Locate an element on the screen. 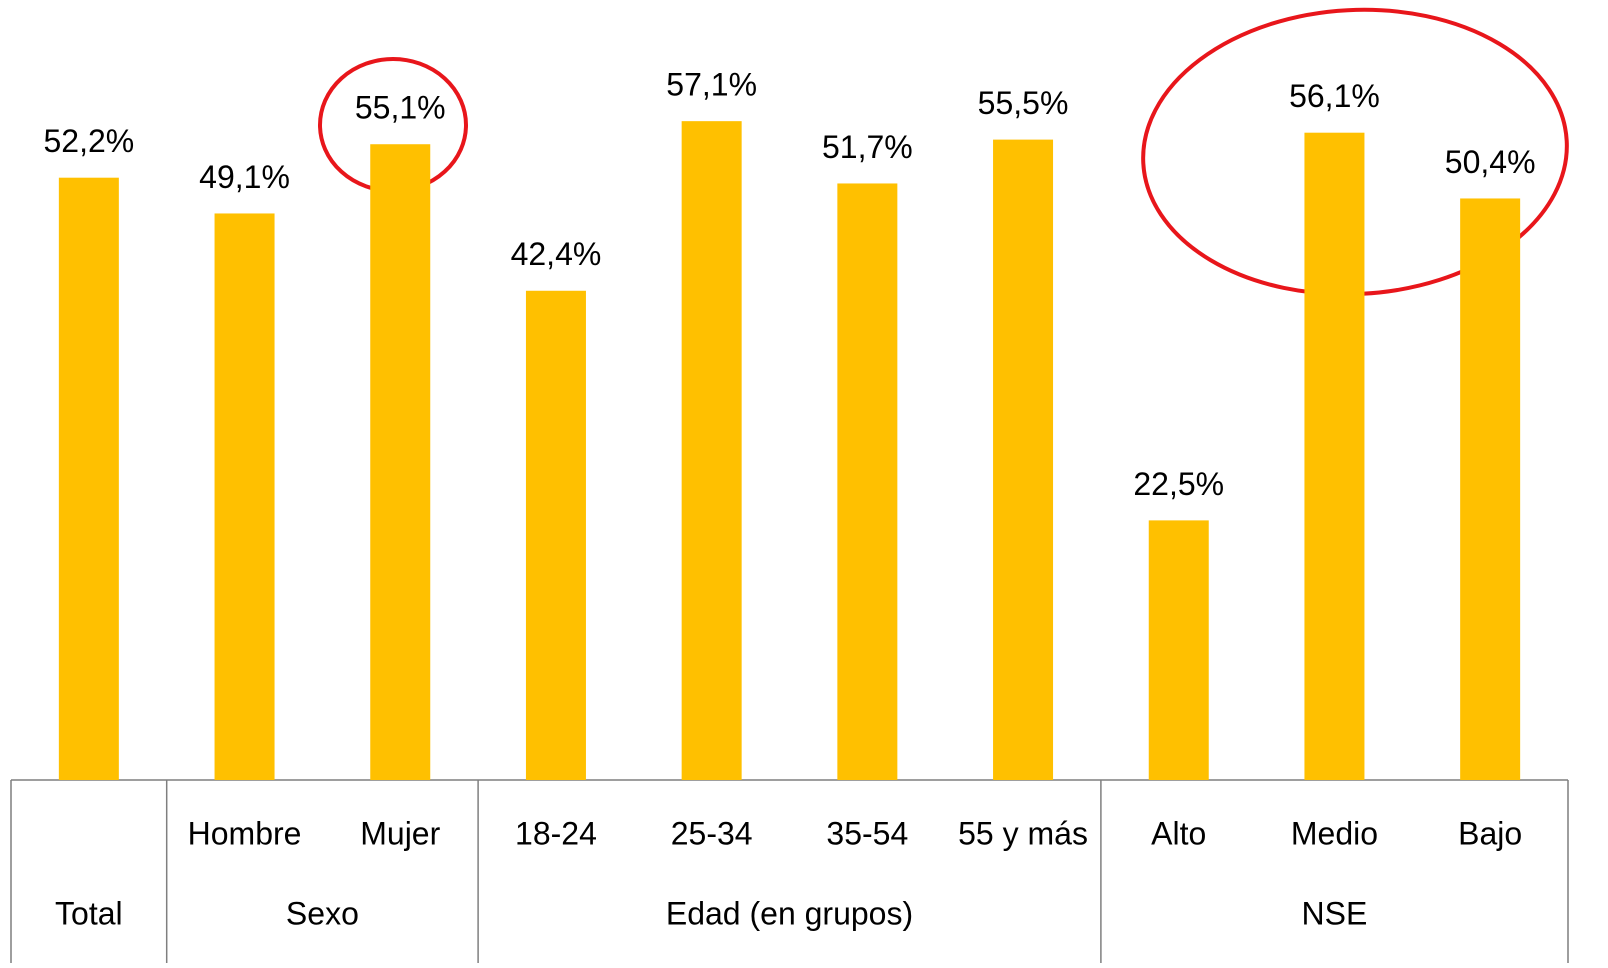  value-label: 57,1% is located at coordinates (711, 85).